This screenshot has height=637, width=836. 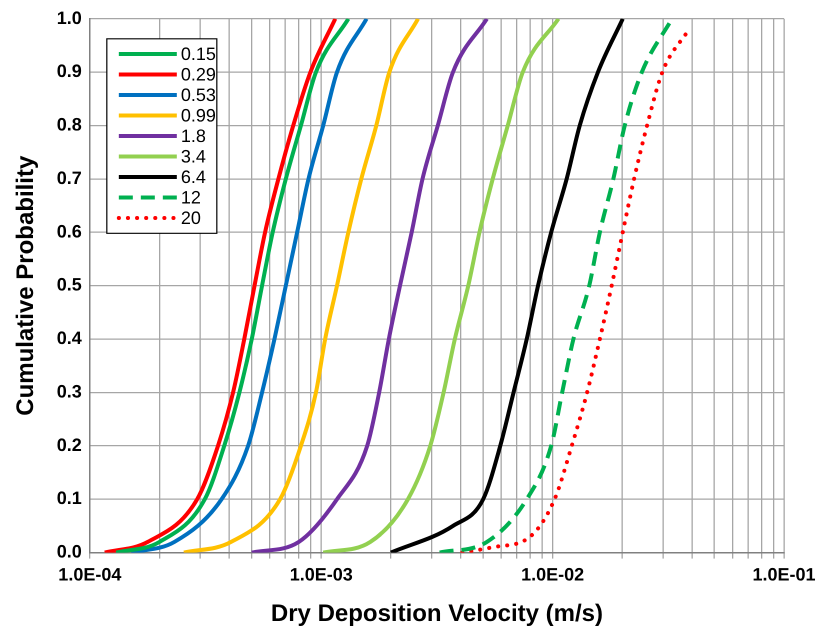 What do you see at coordinates (69, 18) in the screenshot?
I see `y-tick-label: 1.0` at bounding box center [69, 18].